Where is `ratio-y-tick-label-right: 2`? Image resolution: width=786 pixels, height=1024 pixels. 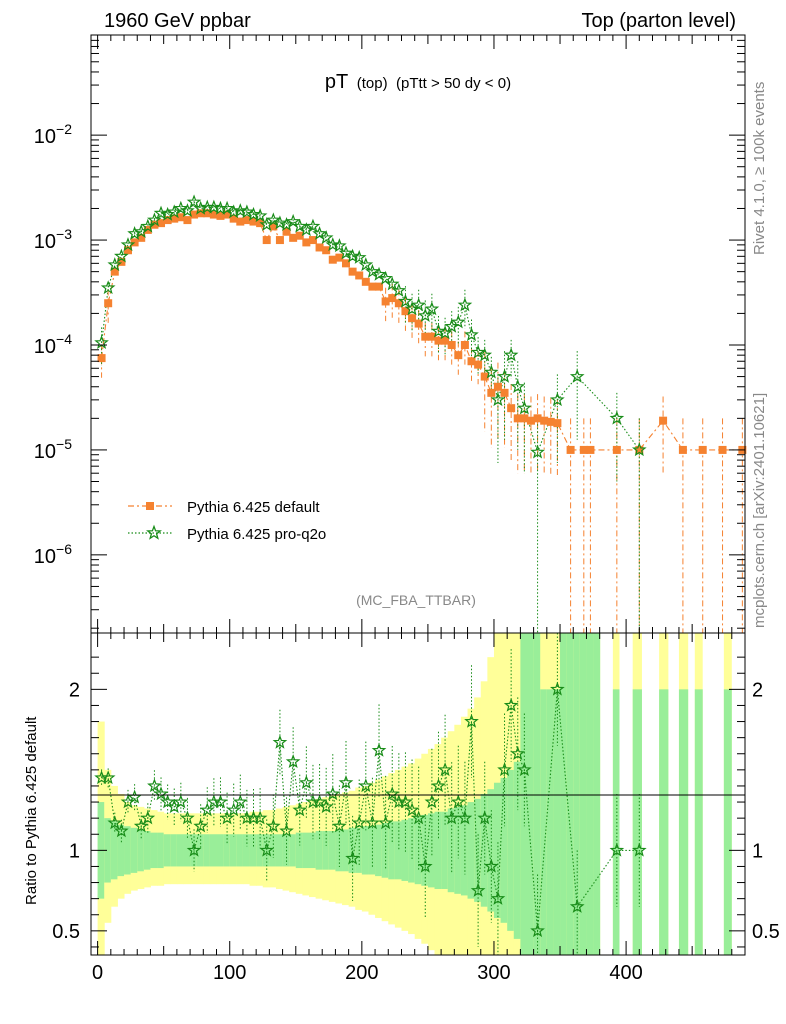
ratio-y-tick-label-right: 2 is located at coordinates (757, 690).